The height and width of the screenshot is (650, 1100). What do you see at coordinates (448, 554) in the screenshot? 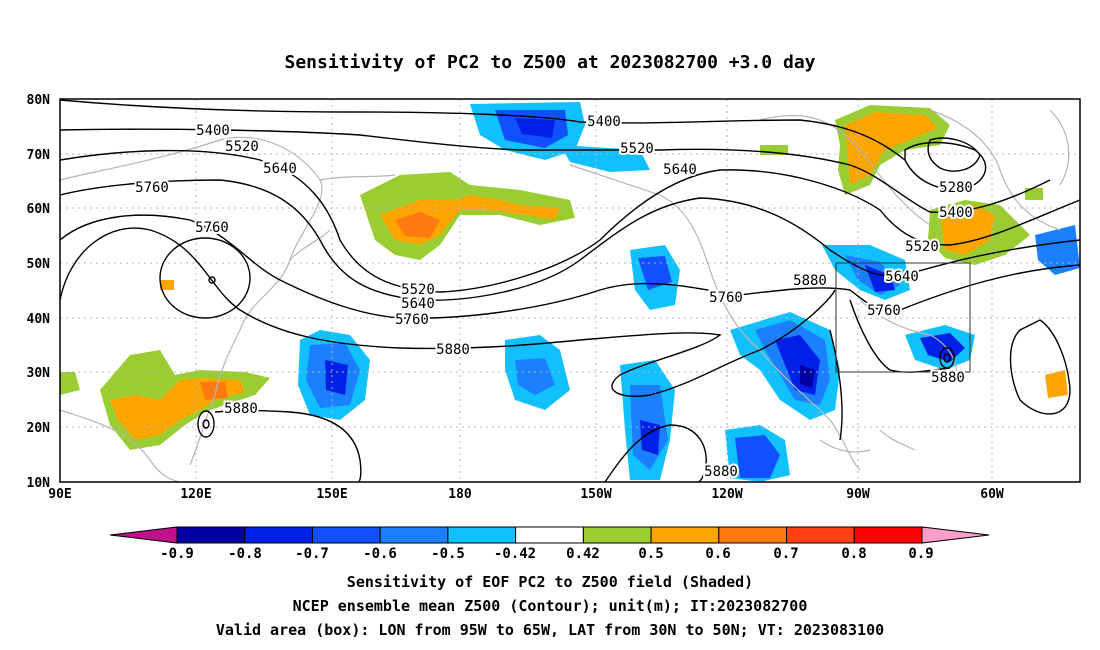
I see `colorbar-label: -0.5` at bounding box center [448, 554].